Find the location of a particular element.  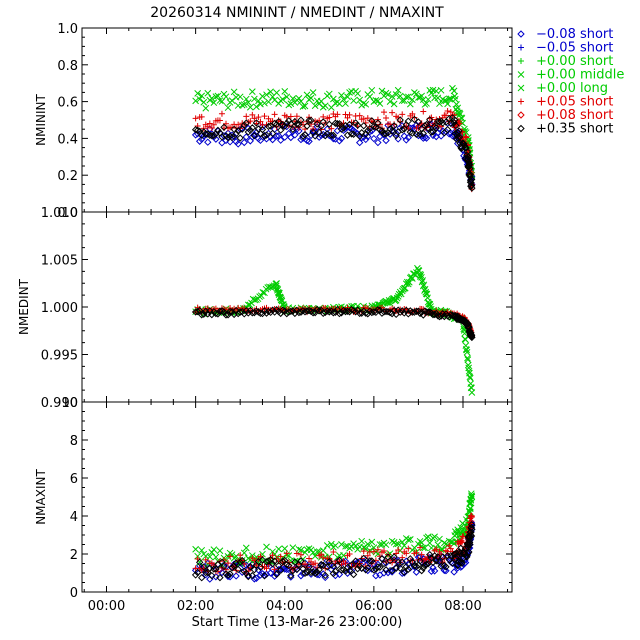

legend-label: +0.00 middle is located at coordinates (580, 75).